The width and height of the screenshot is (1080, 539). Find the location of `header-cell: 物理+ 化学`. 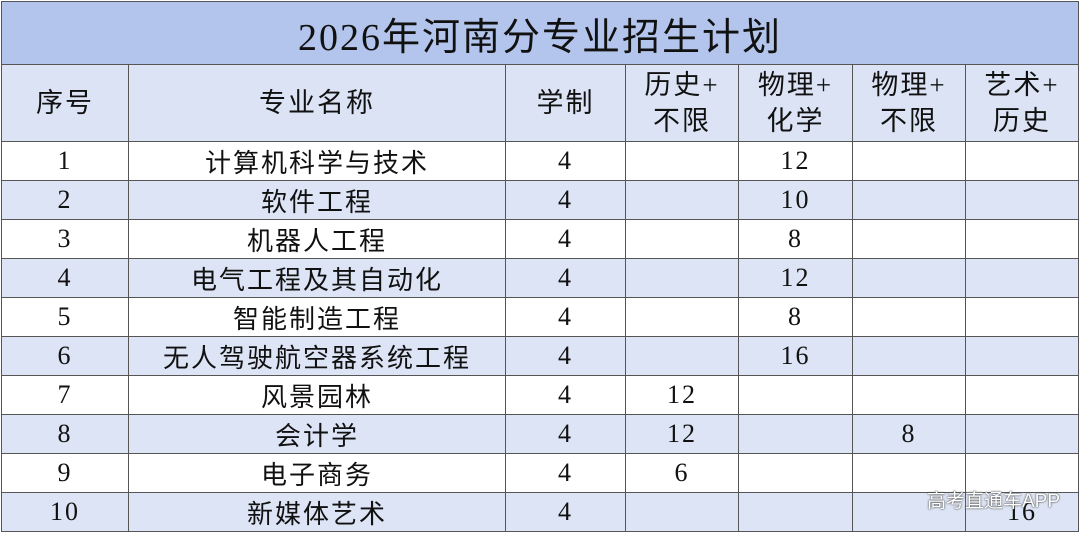

header-cell: 物理+ 化学 is located at coordinates (795, 103).